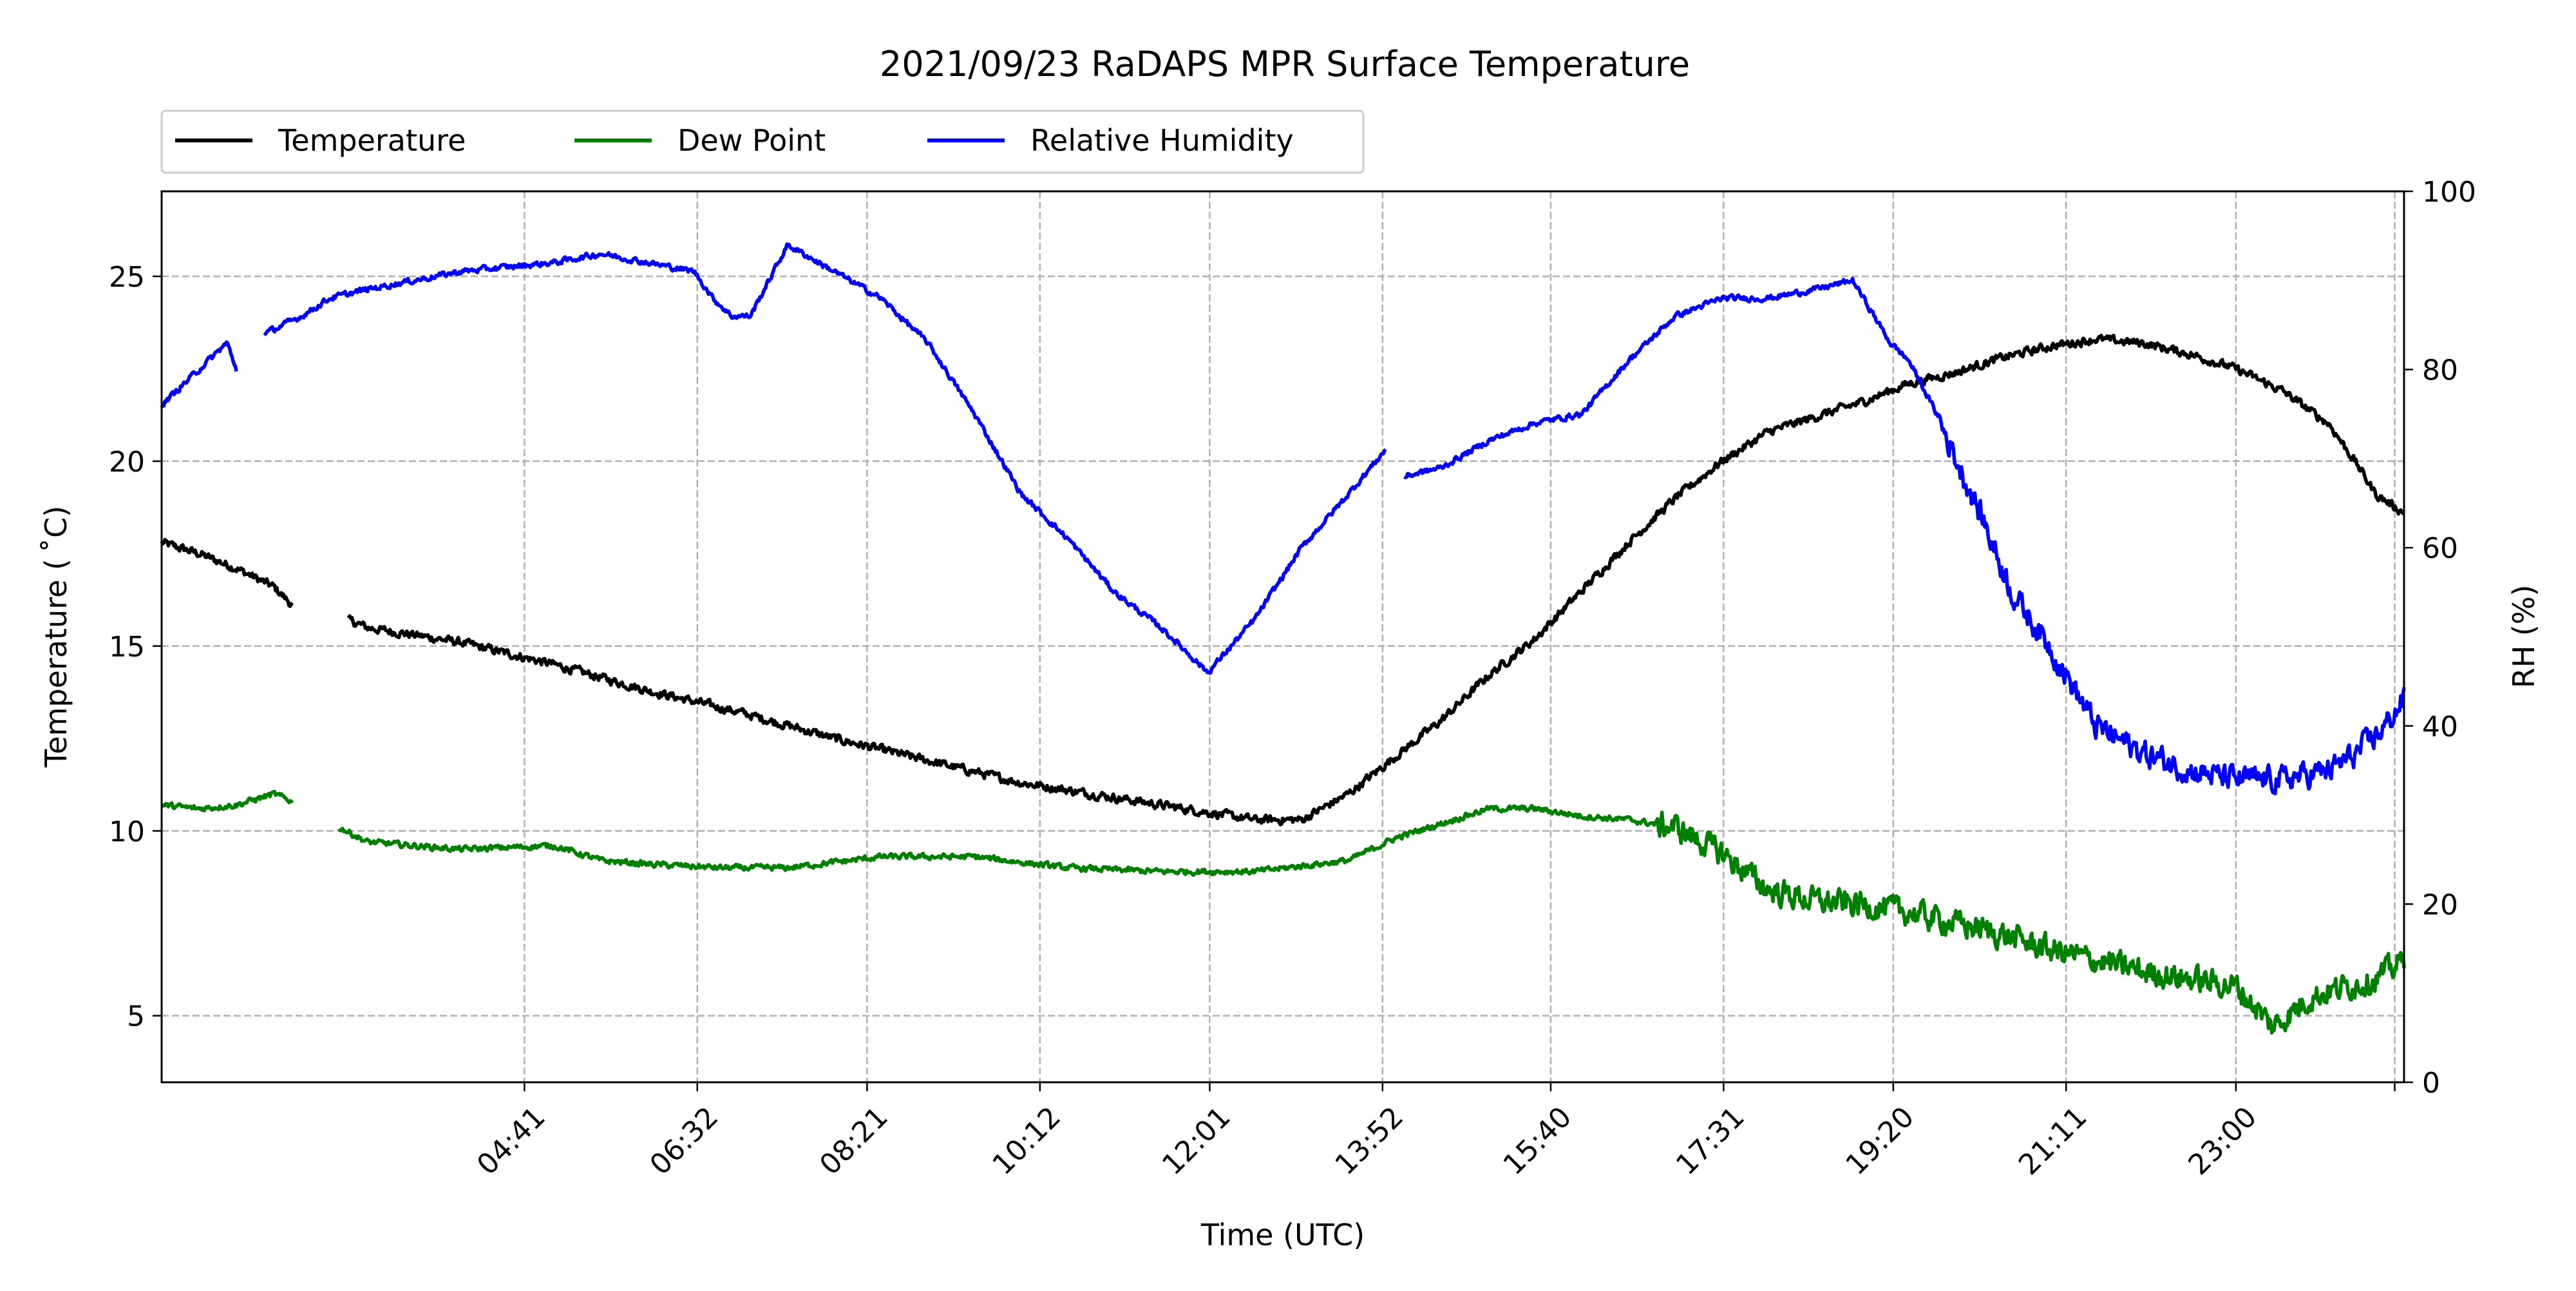 This screenshot has width=2576, height=1291. What do you see at coordinates (854, 1140) in the screenshot?
I see `x-tick-label: 08:21` at bounding box center [854, 1140].